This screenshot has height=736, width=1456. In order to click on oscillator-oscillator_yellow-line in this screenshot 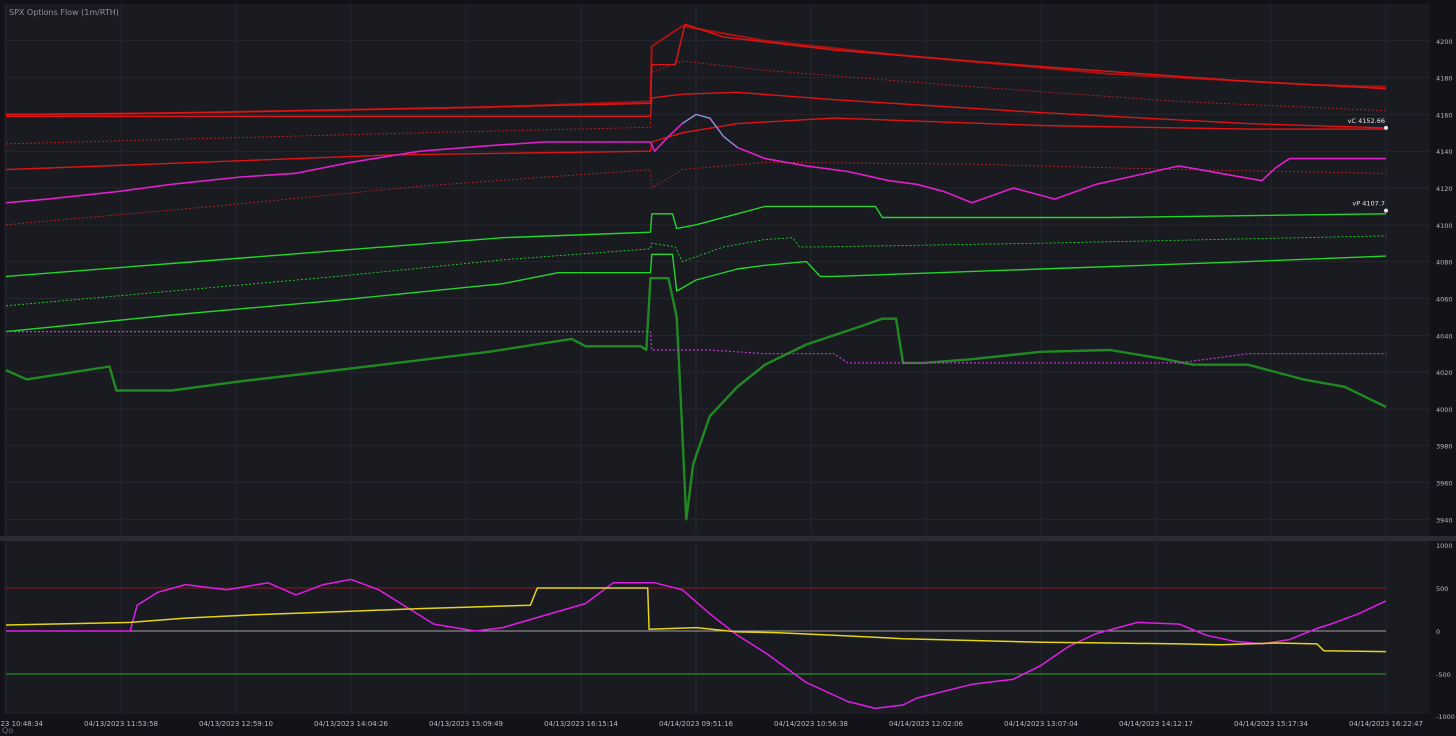, I will do `click(696, 620)`.